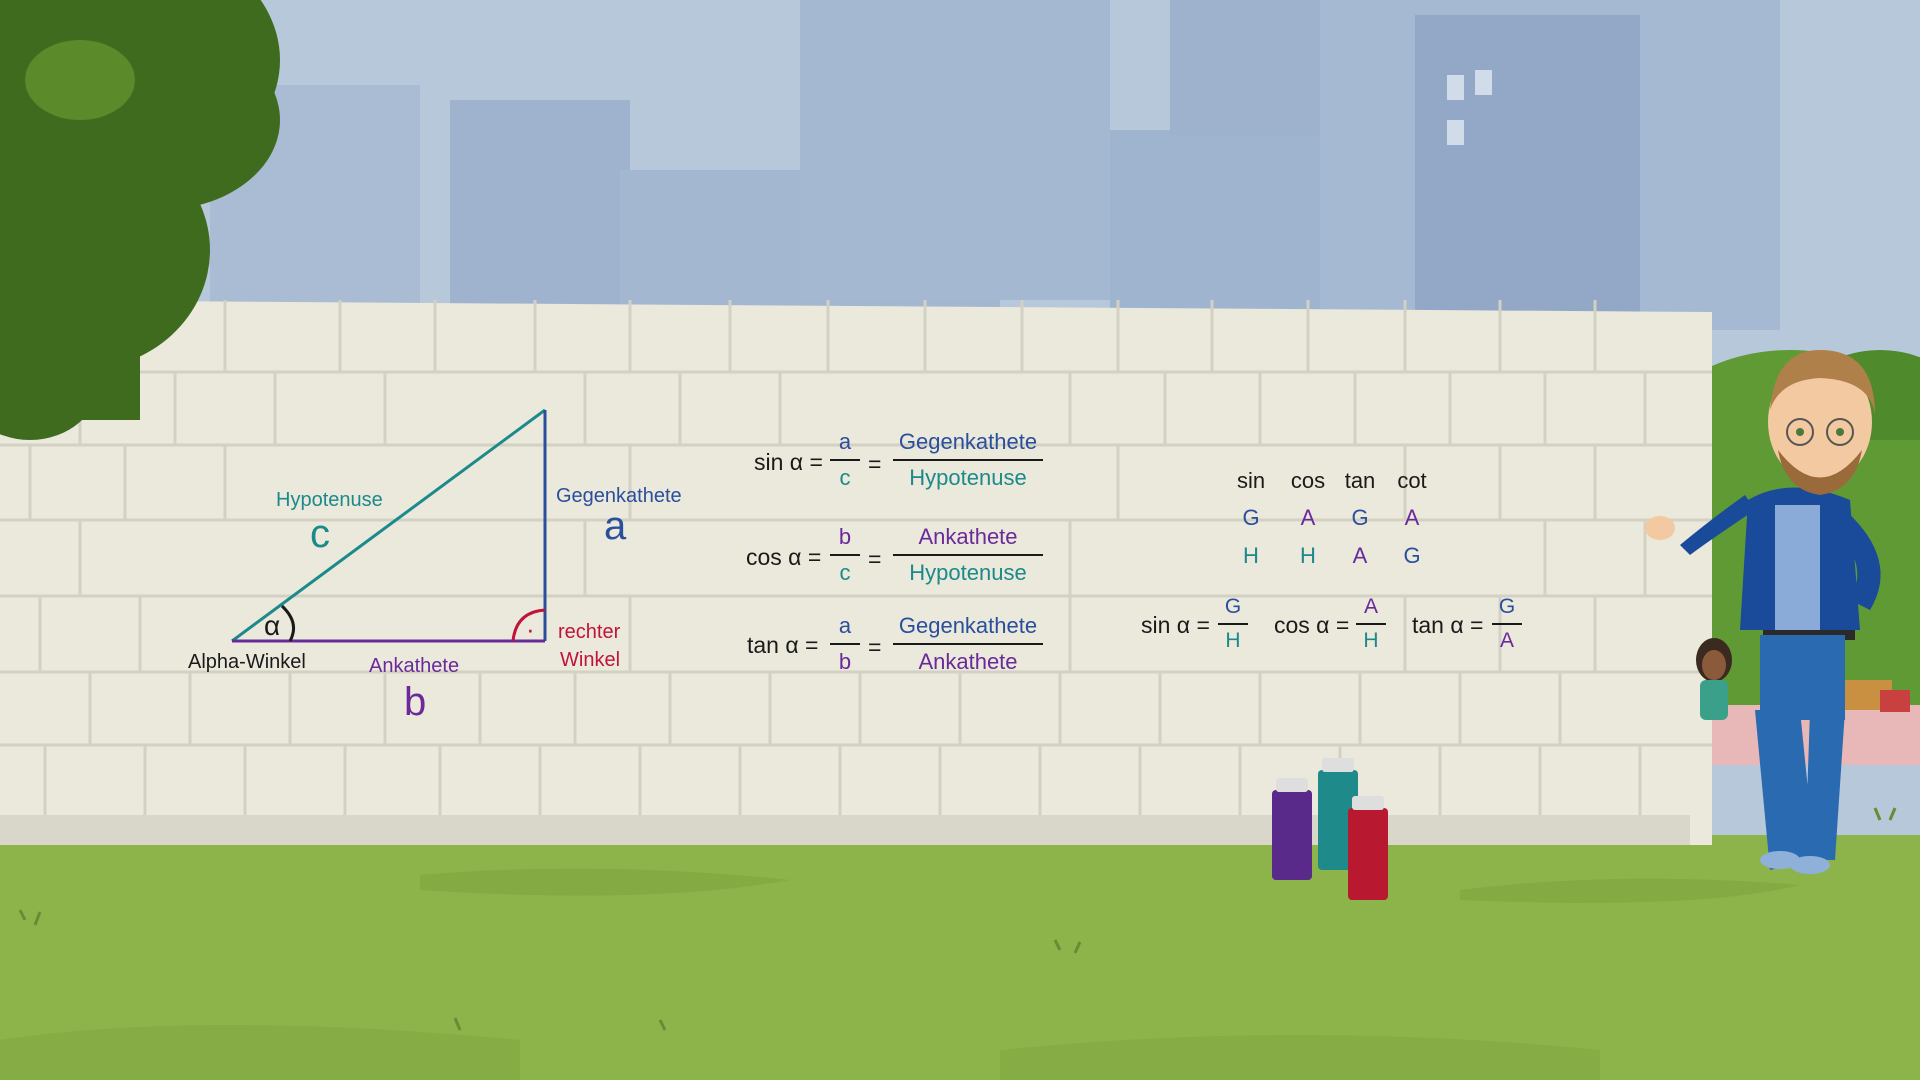  Describe the element at coordinates (590, 660) in the screenshot. I see `right-angle-label-line2: Winkel` at that location.